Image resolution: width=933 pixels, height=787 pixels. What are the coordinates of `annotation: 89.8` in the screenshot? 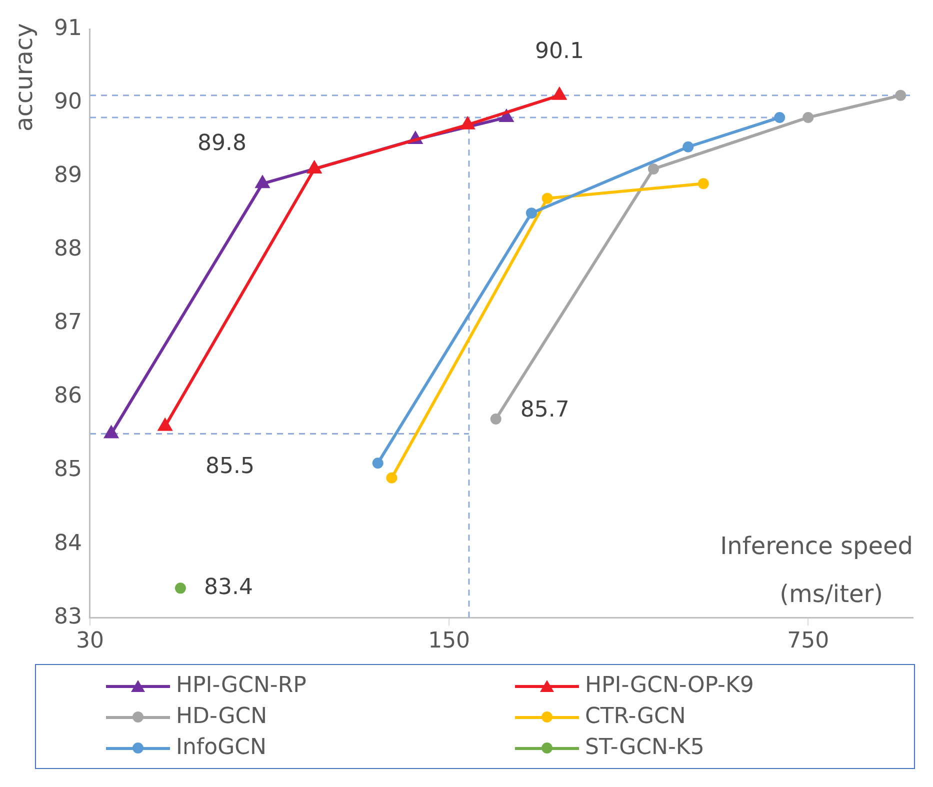 It's located at (222, 143).